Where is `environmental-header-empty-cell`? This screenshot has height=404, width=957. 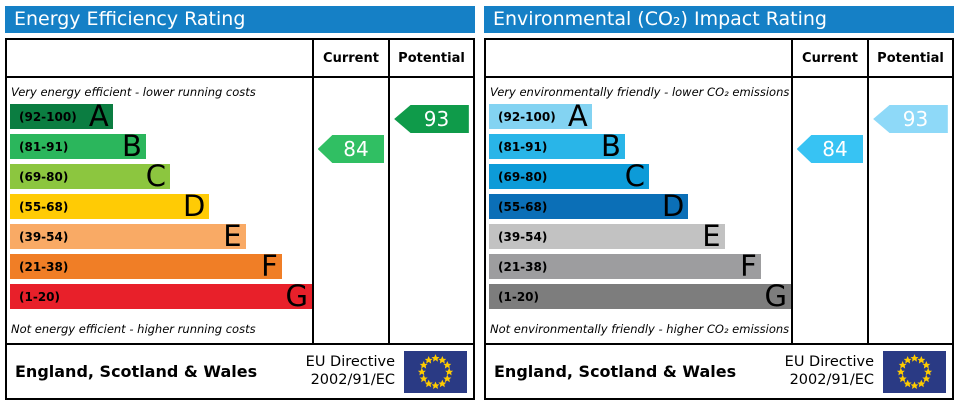 environmental-header-empty-cell is located at coordinates (638, 58).